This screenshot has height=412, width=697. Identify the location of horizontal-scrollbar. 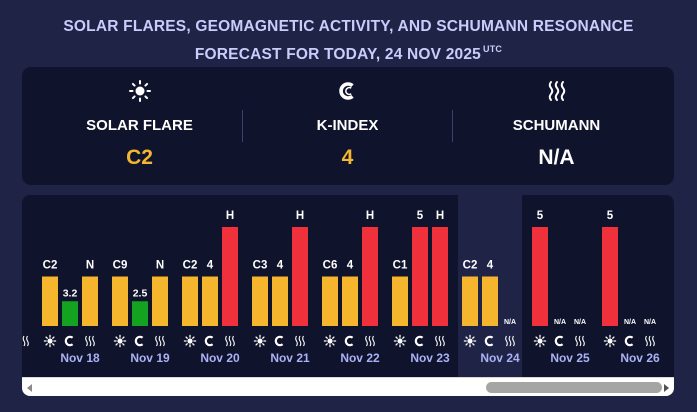
(348, 386).